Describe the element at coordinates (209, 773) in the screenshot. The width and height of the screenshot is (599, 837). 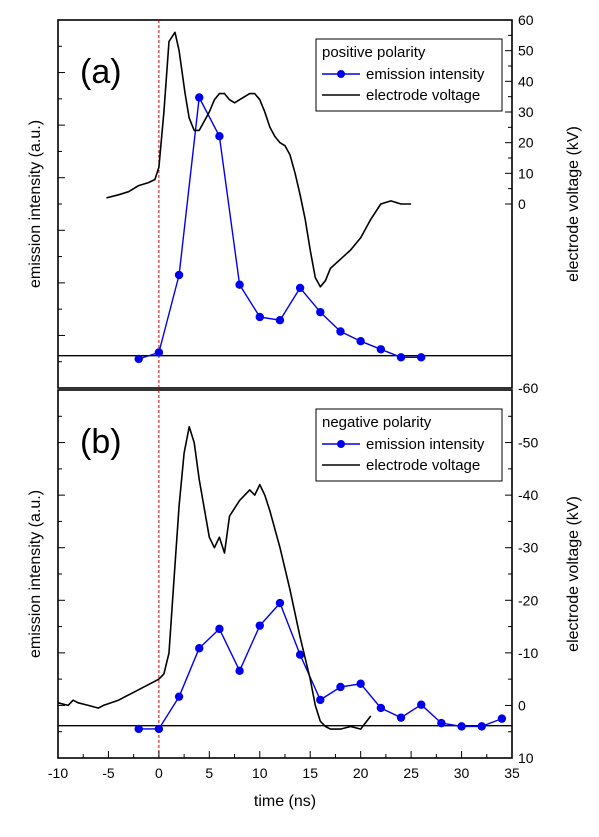
I see `x-tick-label: 5` at that location.